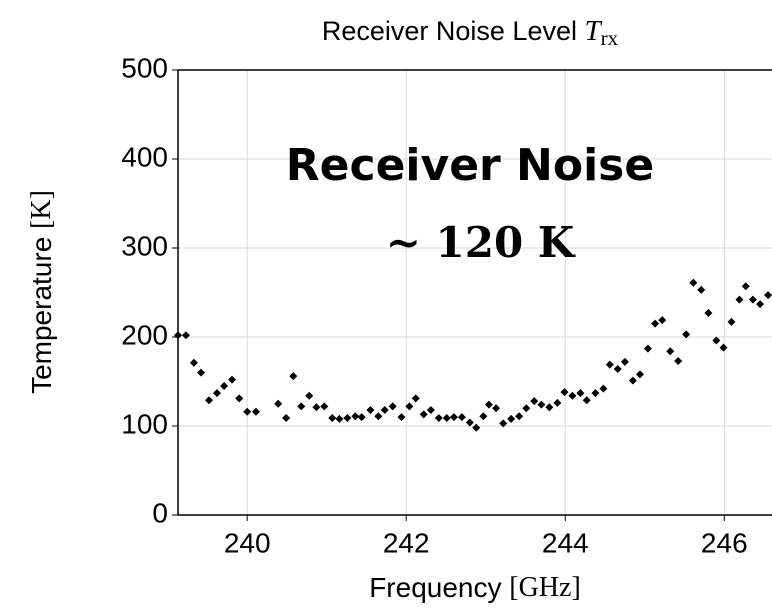 Image resolution: width=772 pixels, height=615 pixels. Describe the element at coordinates (144, 156) in the screenshot. I see `y-tick-label: 400` at that location.